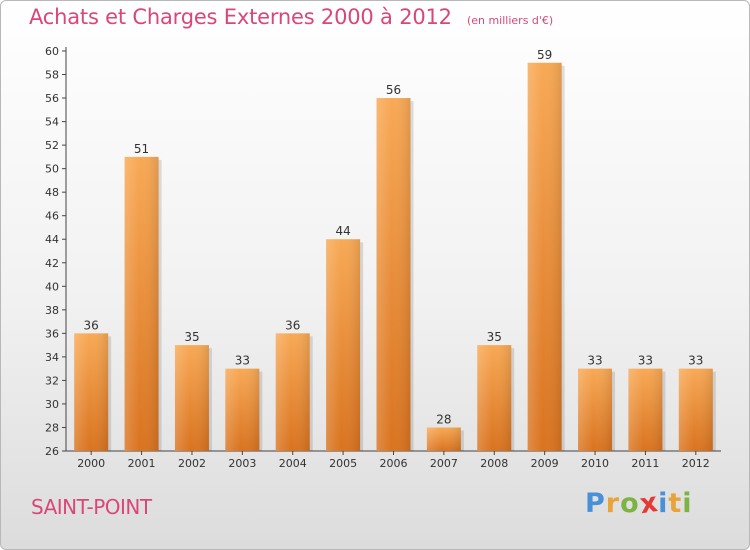 The image size is (750, 550). What do you see at coordinates (544, 55) in the screenshot?
I see `data-label: 59` at bounding box center [544, 55].